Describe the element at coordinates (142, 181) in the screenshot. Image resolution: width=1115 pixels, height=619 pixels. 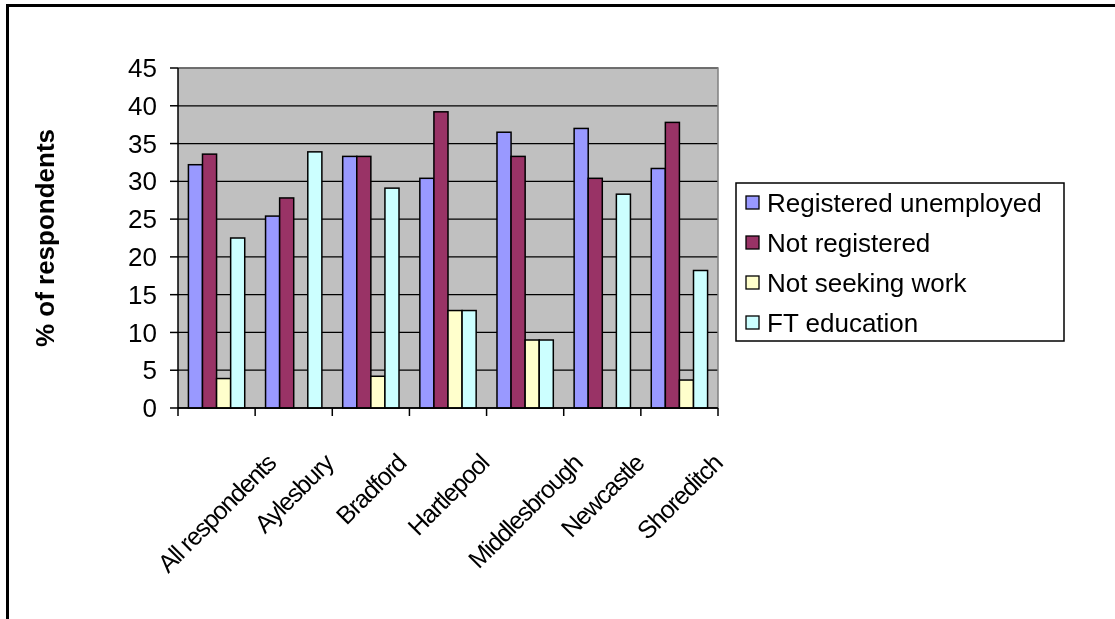
I see `y-tick-label: 30` at that location.